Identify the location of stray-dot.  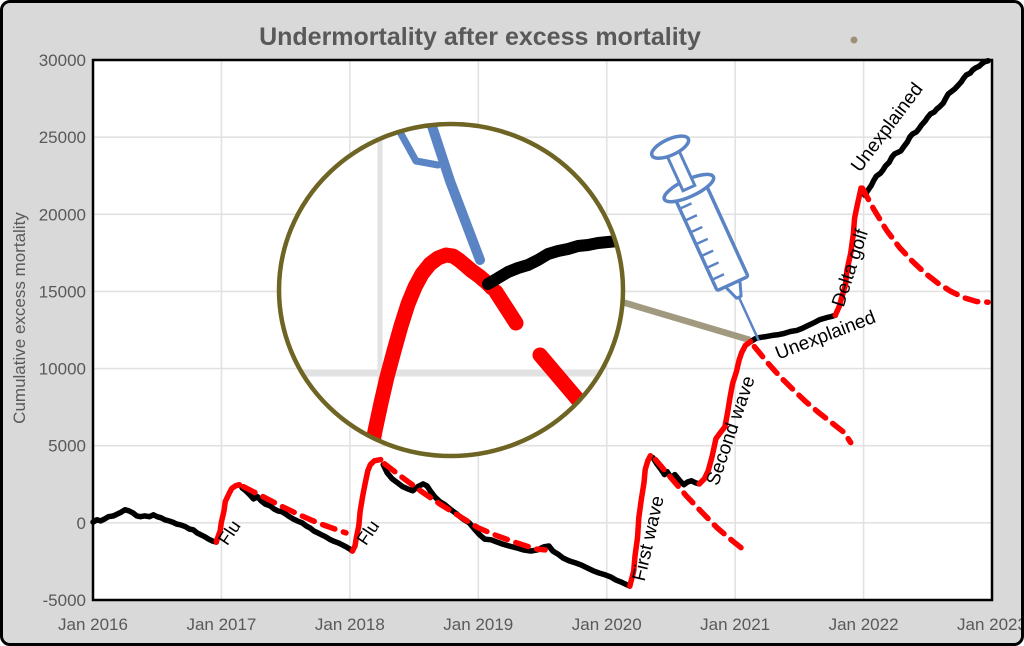
(854, 40).